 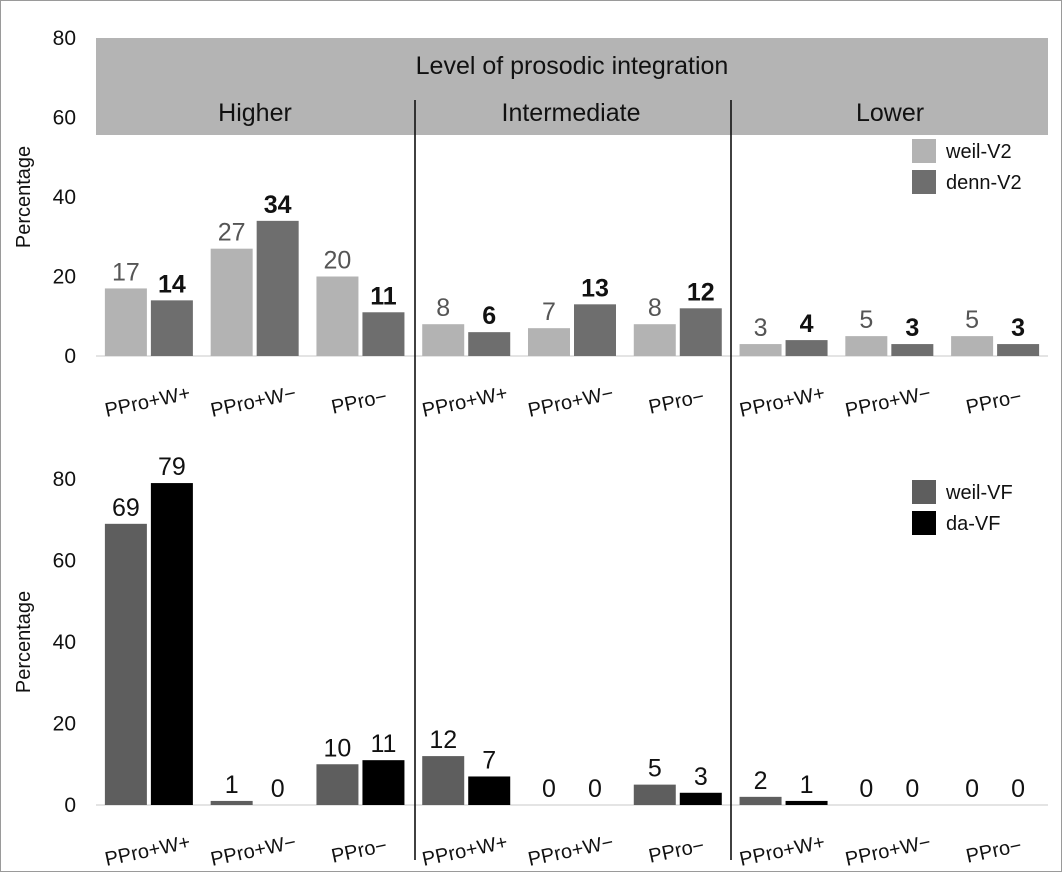 I want to click on data-label-denn-V2-8: 3, so click(x=912, y=328).